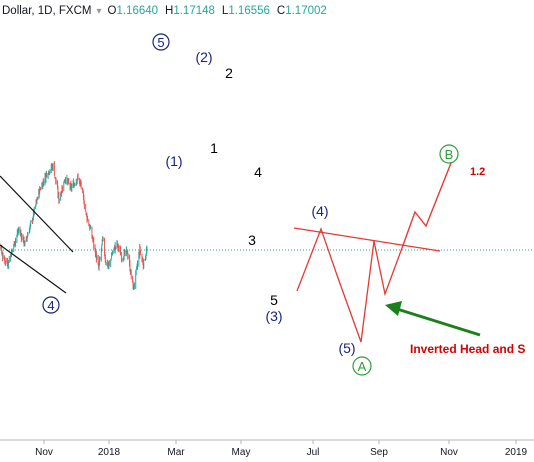 This screenshot has height=462, width=534. What do you see at coordinates (241, 452) in the screenshot?
I see `tick-label: May` at bounding box center [241, 452].